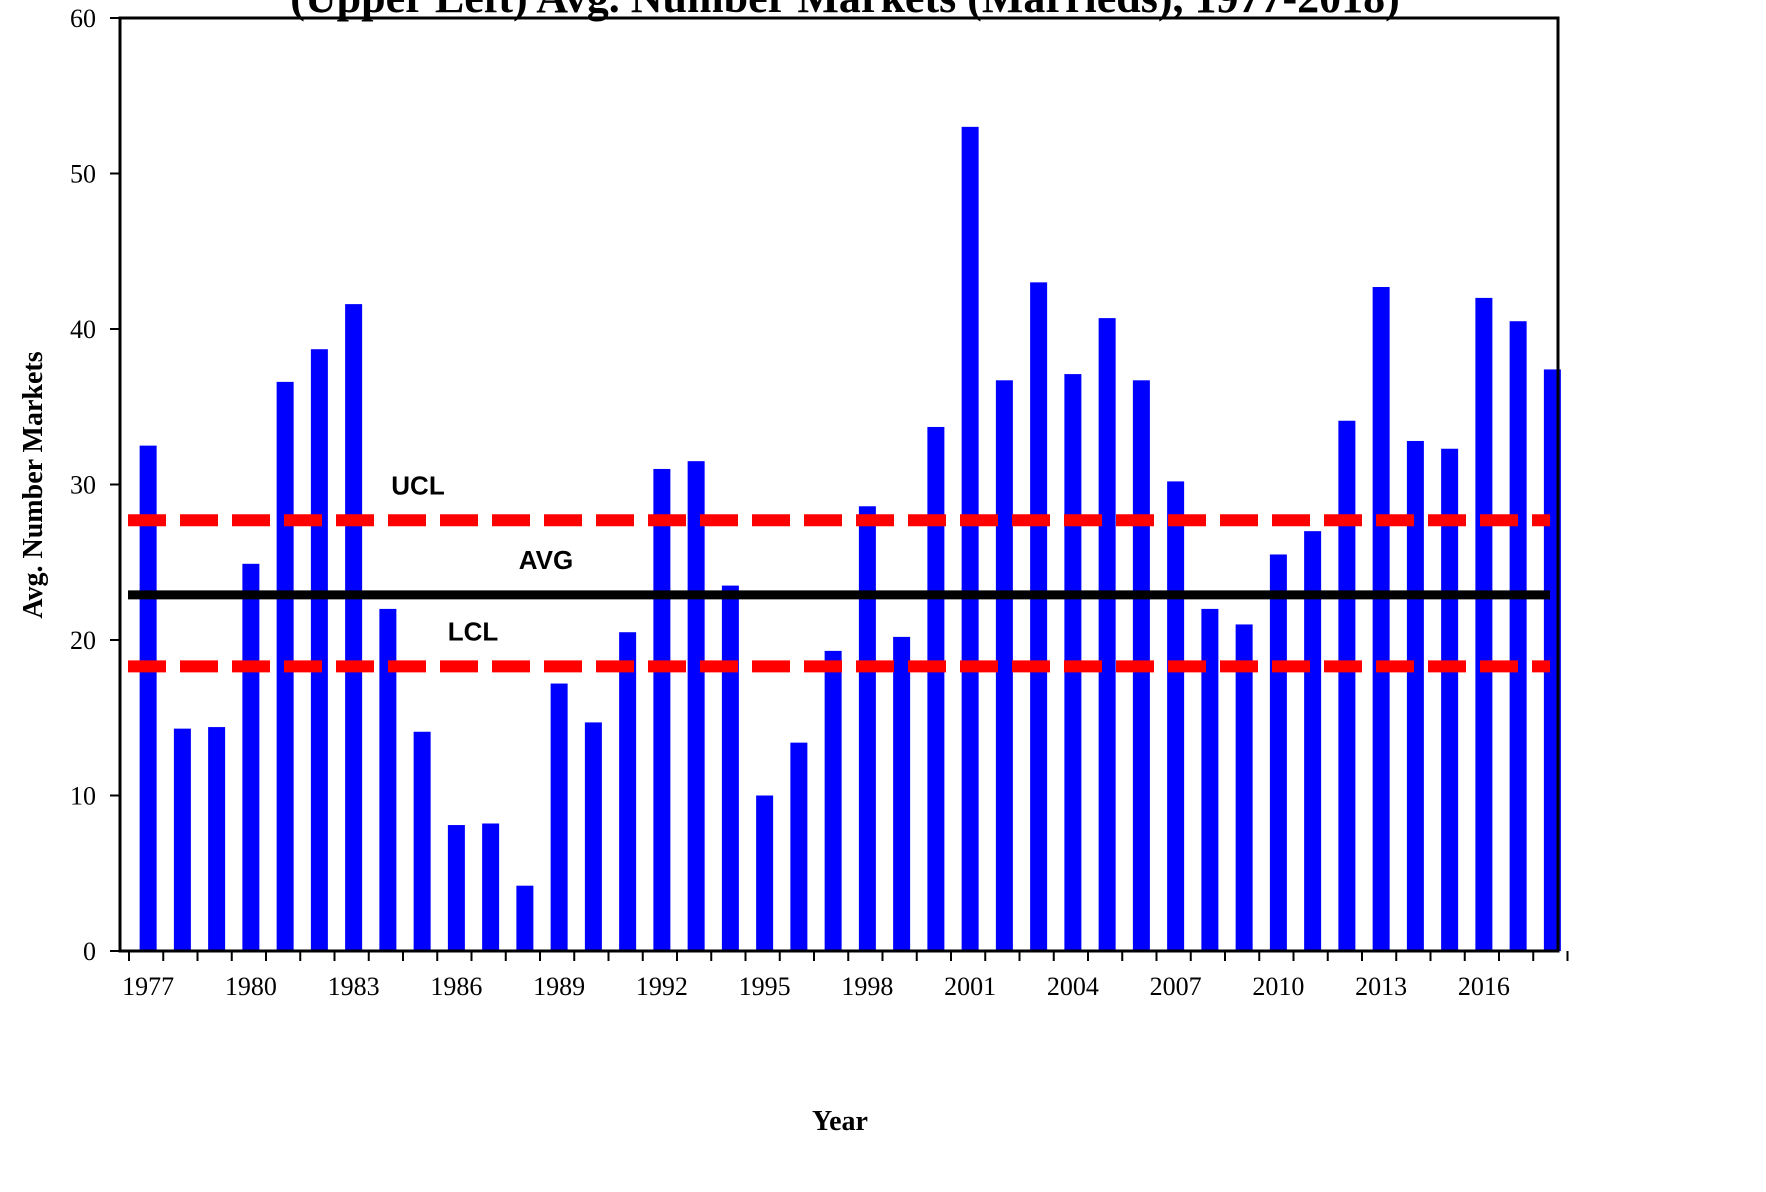 This screenshot has height=1192, width=1766. Describe the element at coordinates (1210, 779) in the screenshot. I see `bar-2008` at that location.